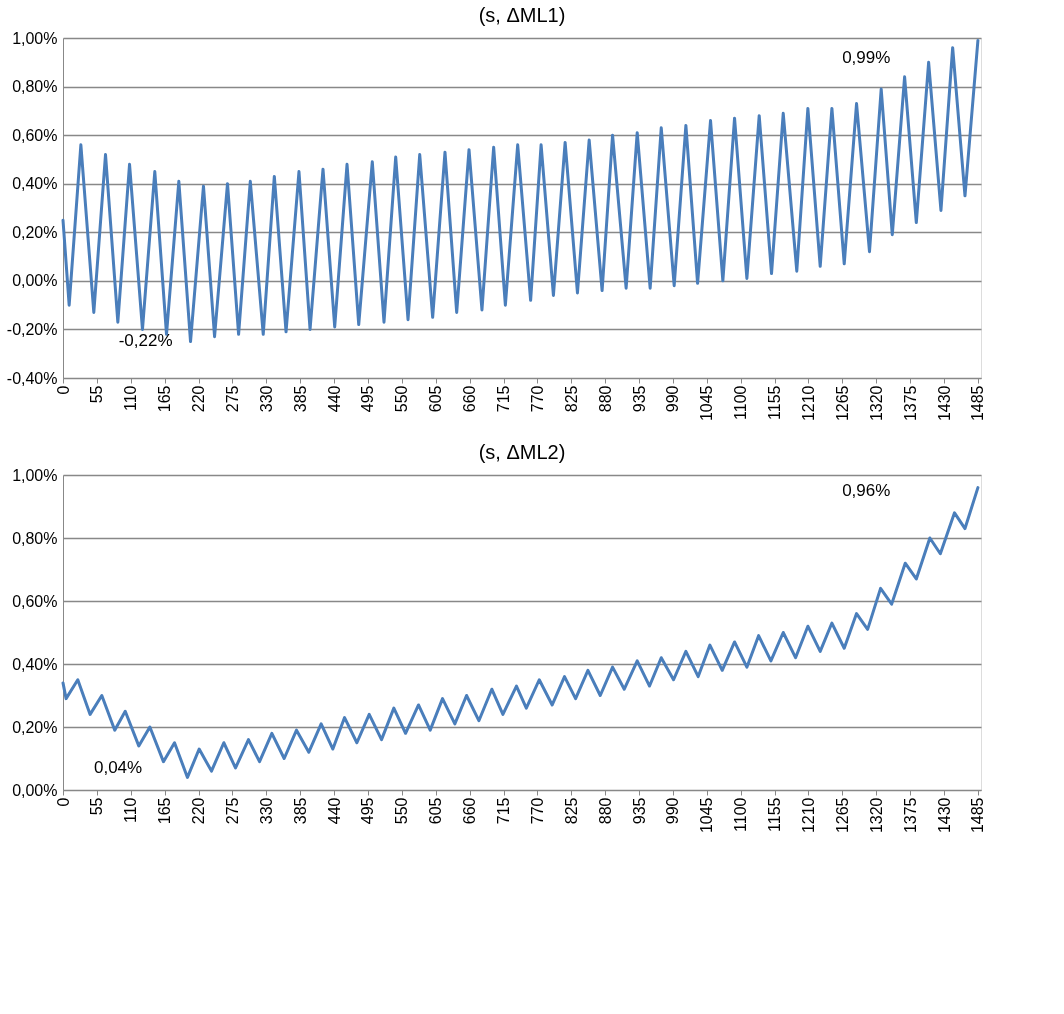 The height and width of the screenshot is (1014, 1064). What do you see at coordinates (32, 329) in the screenshot?
I see `y-tick-label: -0,20%` at bounding box center [32, 329].